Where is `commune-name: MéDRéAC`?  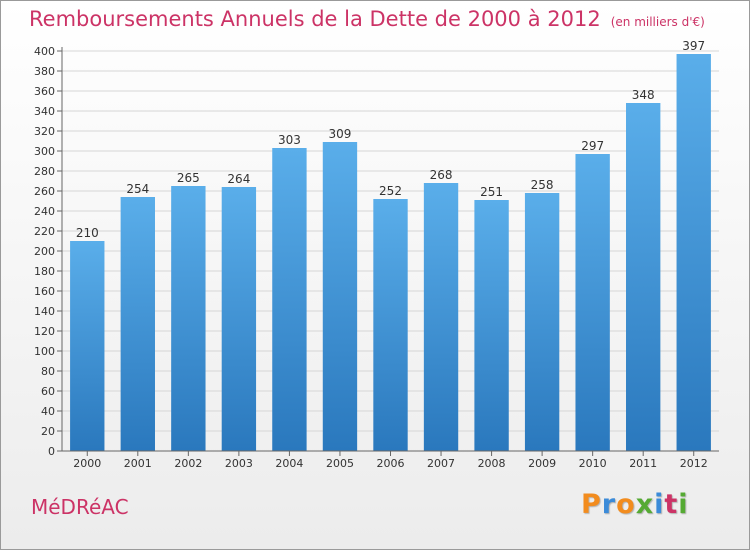
commune-name: MéDRéAC is located at coordinates (80, 507).